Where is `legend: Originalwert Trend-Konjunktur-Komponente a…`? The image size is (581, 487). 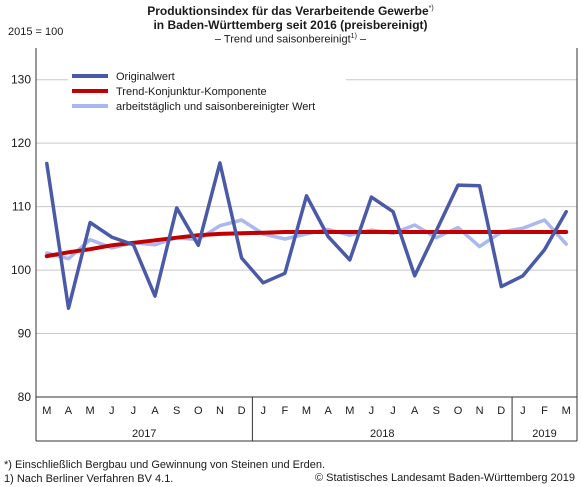
legend: Originalwert Trend-Konjunktur-Komponente a… is located at coordinates (207, 92).